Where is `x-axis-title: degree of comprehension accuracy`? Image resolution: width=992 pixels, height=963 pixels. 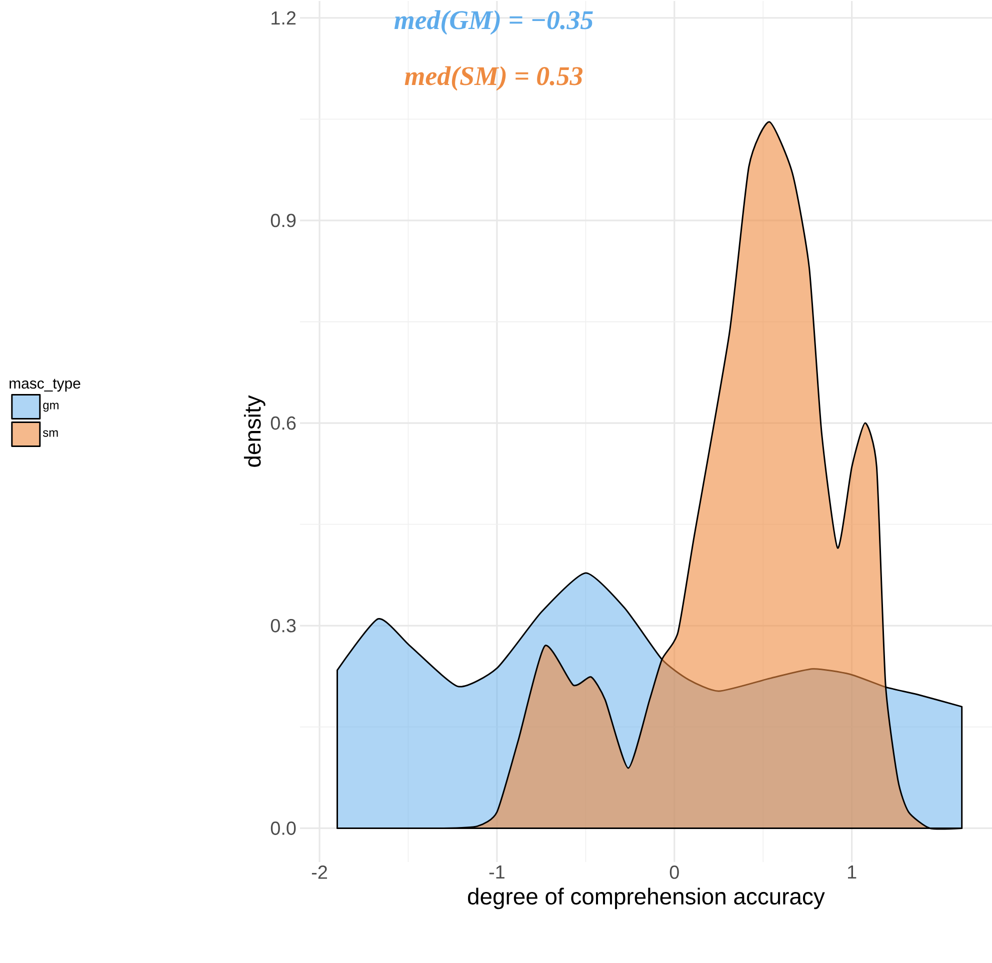 x-axis-title: degree of comprehension accuracy is located at coordinates (646, 899).